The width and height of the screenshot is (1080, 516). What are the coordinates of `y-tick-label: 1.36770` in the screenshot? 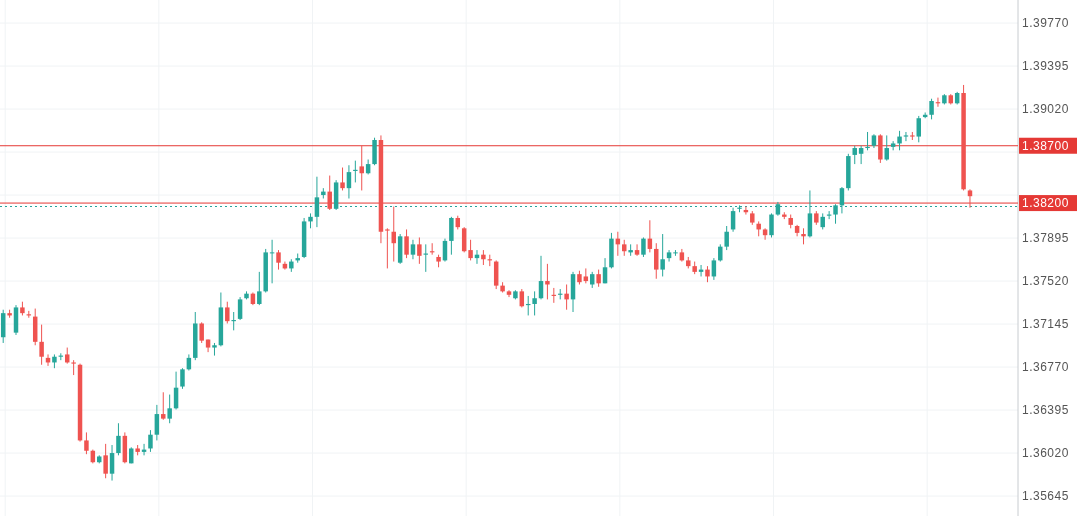 It's located at (1045, 367).